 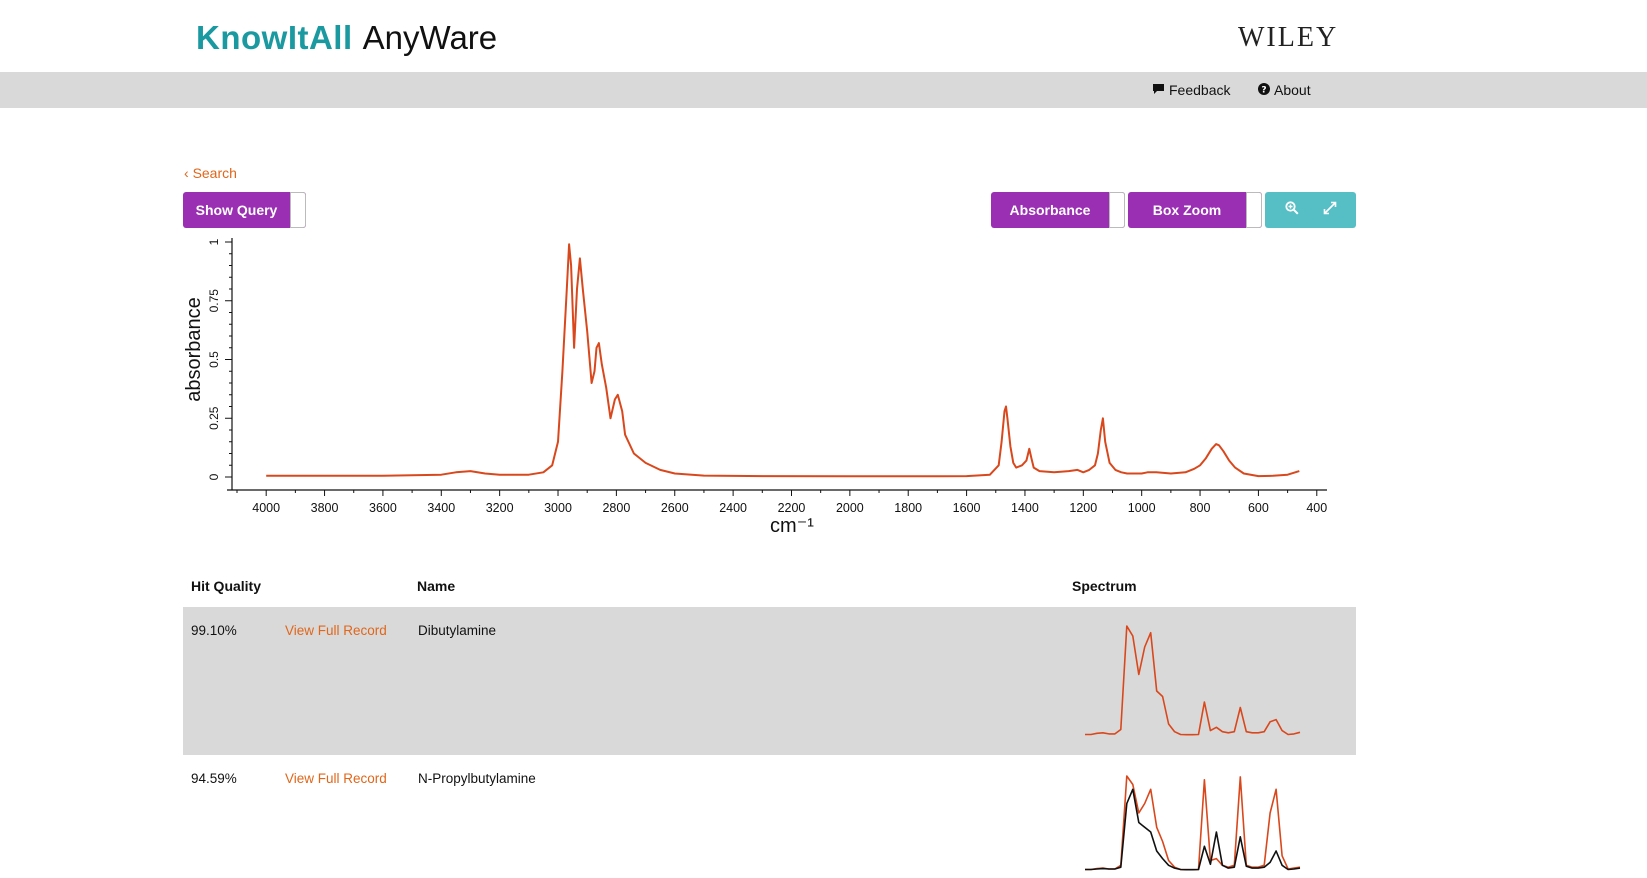 I want to click on box-zoom-label: Box Zoom, so click(x=1187, y=210).